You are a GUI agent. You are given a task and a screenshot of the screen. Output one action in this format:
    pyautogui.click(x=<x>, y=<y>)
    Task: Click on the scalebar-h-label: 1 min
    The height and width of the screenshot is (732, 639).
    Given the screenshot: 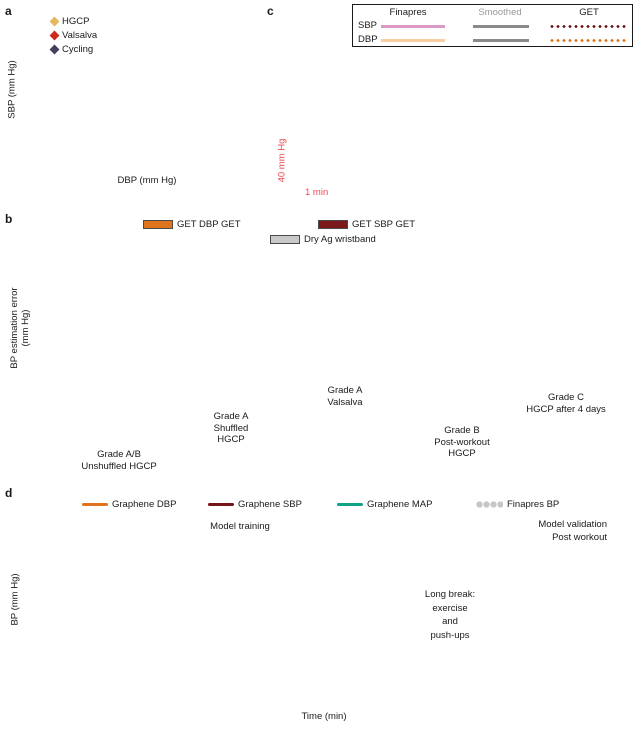 What is the action you would take?
    pyautogui.click(x=317, y=192)
    